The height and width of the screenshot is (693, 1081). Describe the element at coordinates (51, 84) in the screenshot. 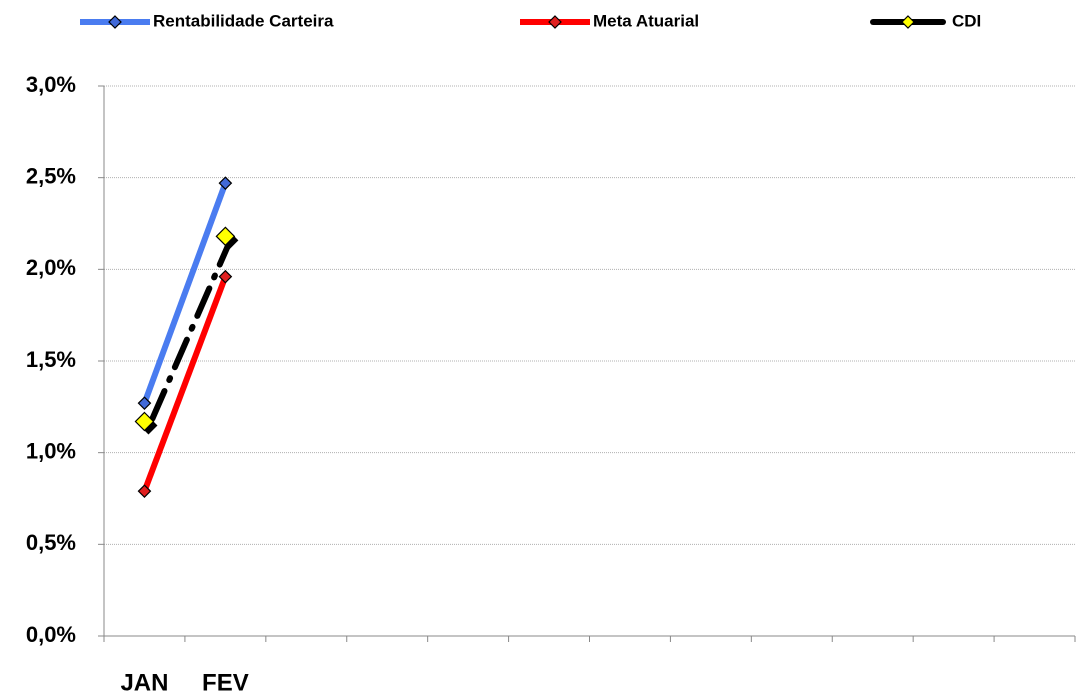

I see `y-tick-label: 3,0%` at that location.